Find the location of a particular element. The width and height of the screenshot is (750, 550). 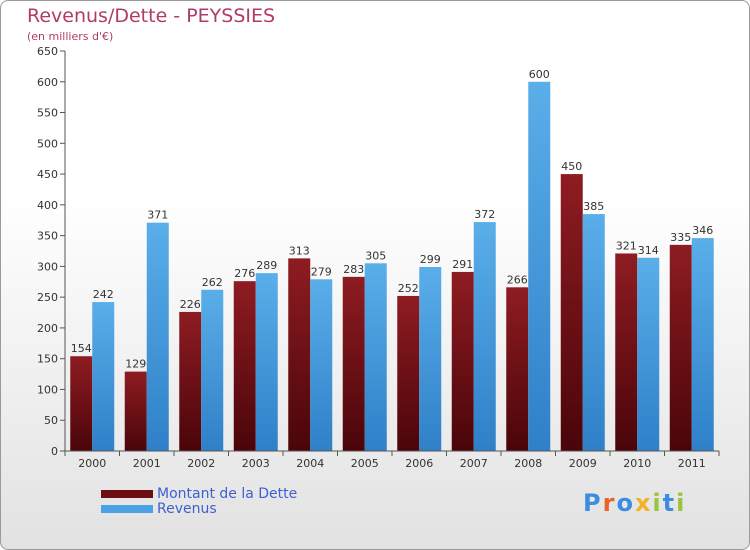

x-tick-label: 2006 is located at coordinates (419, 463).